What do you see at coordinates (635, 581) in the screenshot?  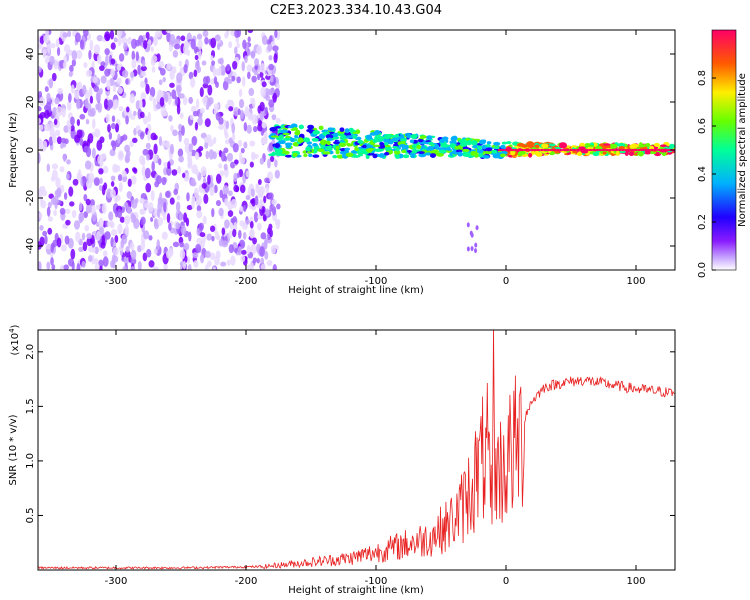 I see `x-tick-label: 100` at bounding box center [635, 581].